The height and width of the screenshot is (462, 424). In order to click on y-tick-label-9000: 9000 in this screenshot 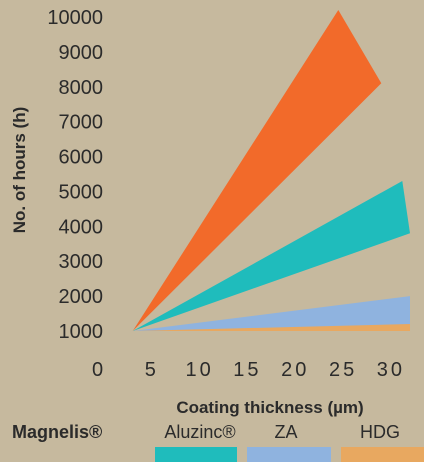, I will do `click(81, 53)`.